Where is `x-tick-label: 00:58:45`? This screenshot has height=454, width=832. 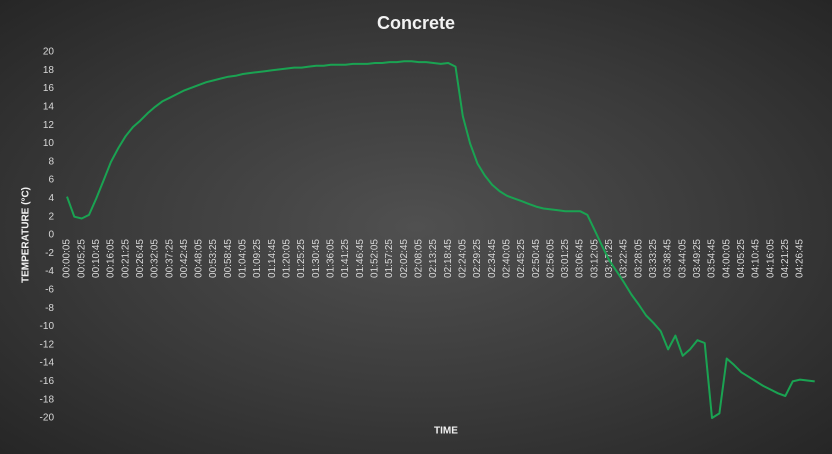
x-tick-label: 00:58:45 is located at coordinates (228, 258).